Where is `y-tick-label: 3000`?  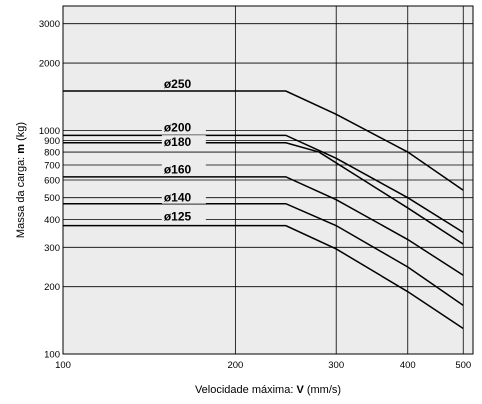
y-tick-label: 3000 is located at coordinates (49, 24).